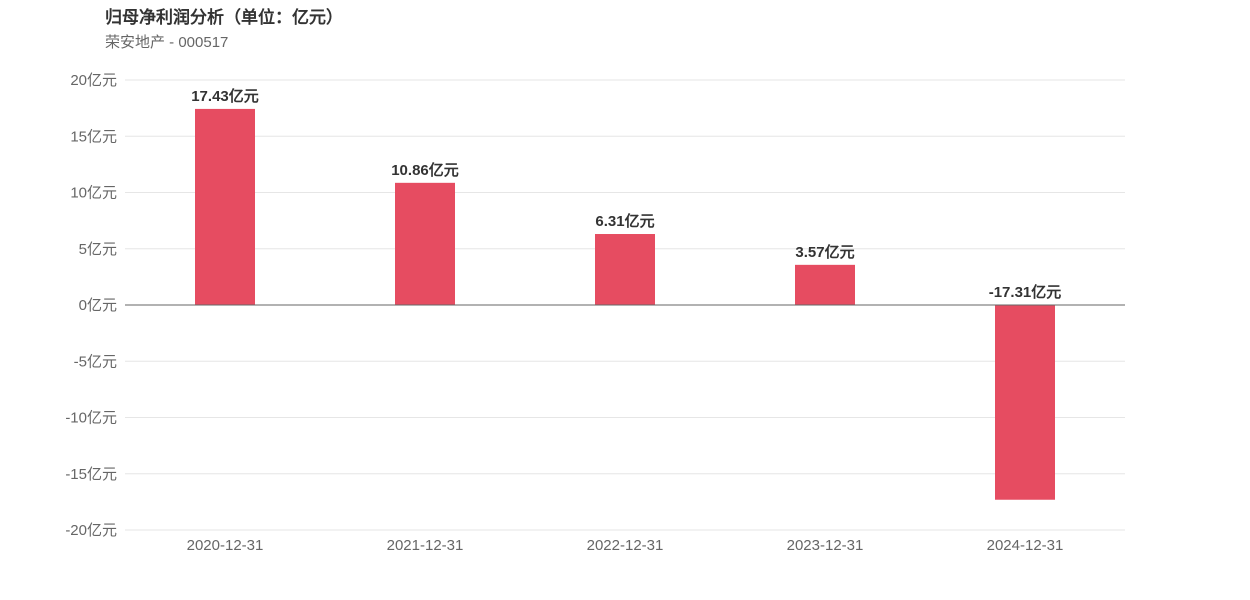  What do you see at coordinates (91, 474) in the screenshot?
I see `y-tick-label: -15亿元` at bounding box center [91, 474].